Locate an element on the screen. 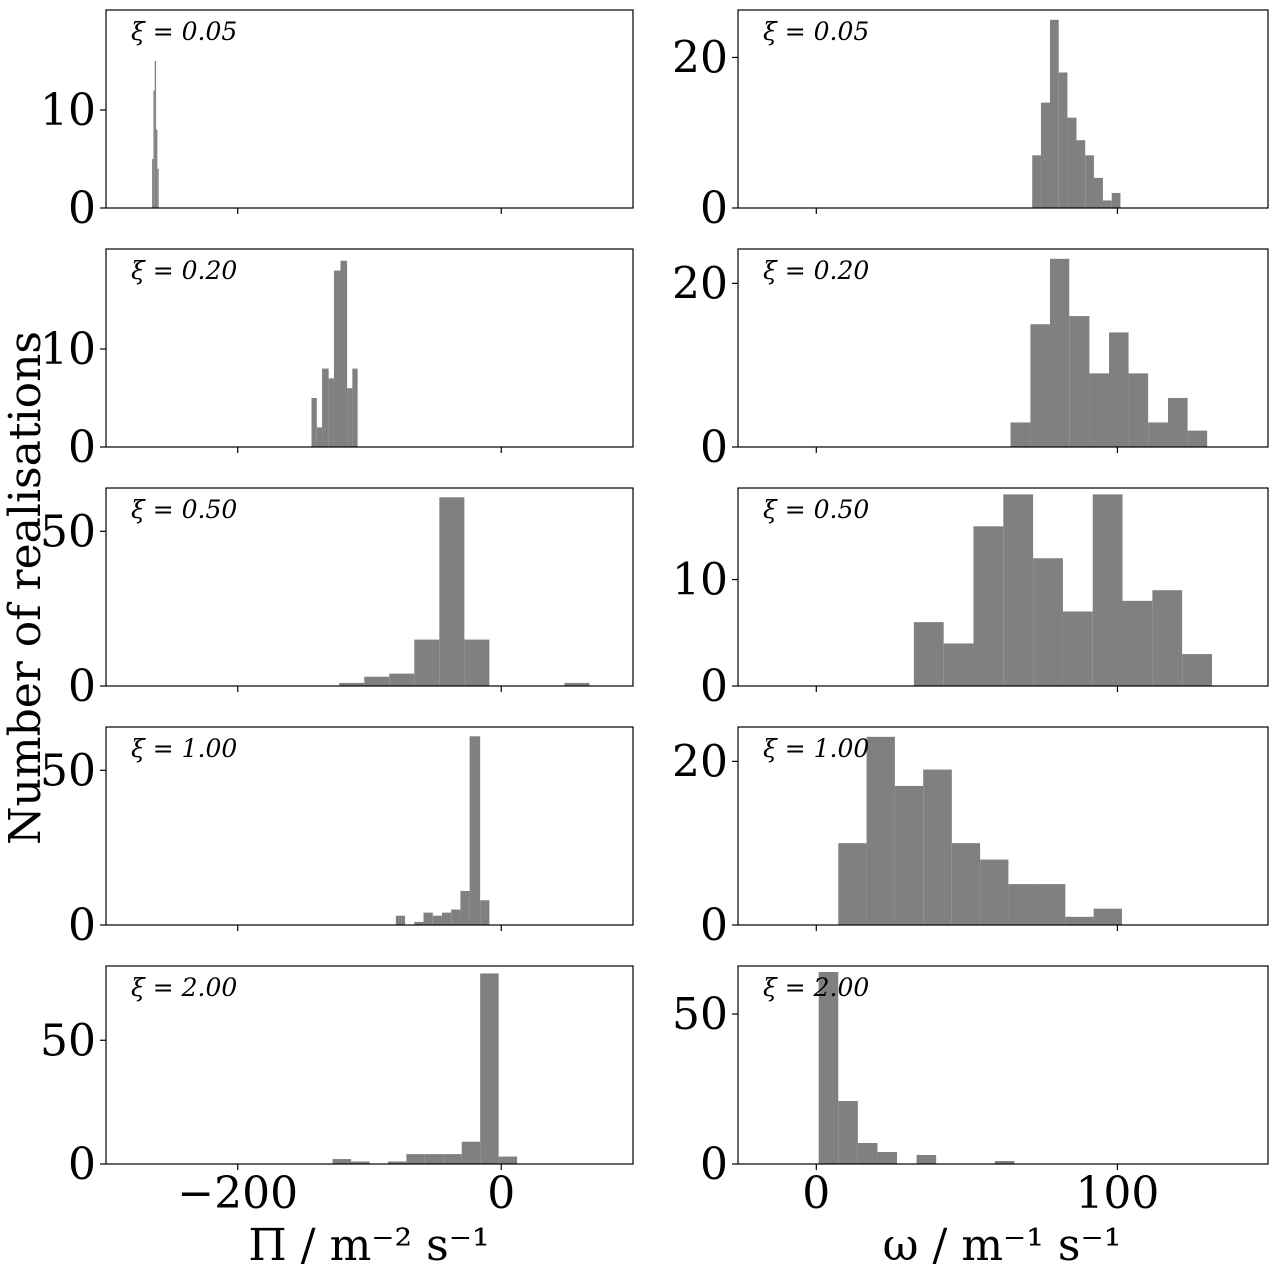 The width and height of the screenshot is (1277, 1276). histogram-panel: 0 10 ξ = 0.20 is located at coordinates (337, 360).